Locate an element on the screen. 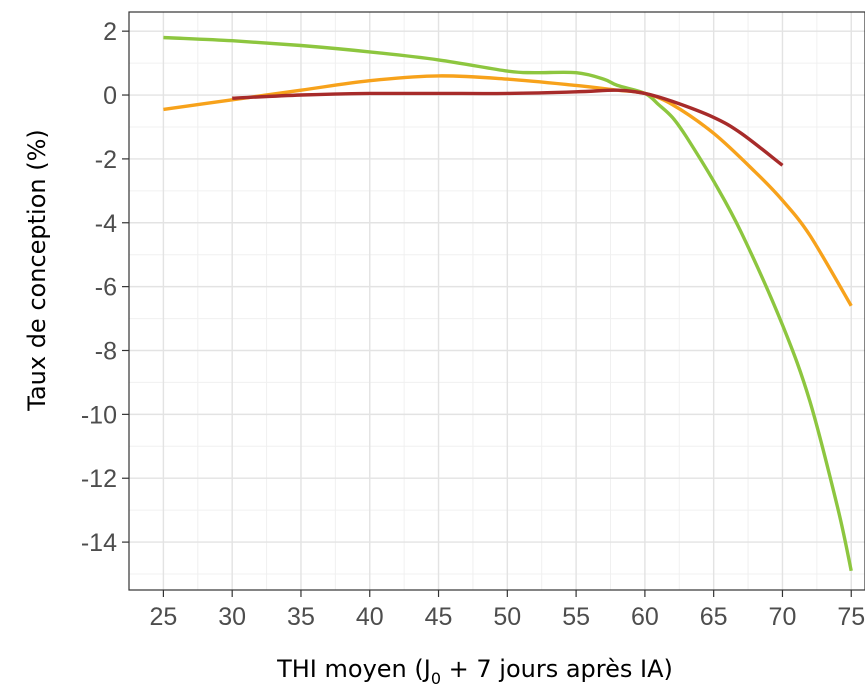 Image resolution: width=865 pixels, height=687 pixels. y-tick-label: 0 is located at coordinates (110, 96).